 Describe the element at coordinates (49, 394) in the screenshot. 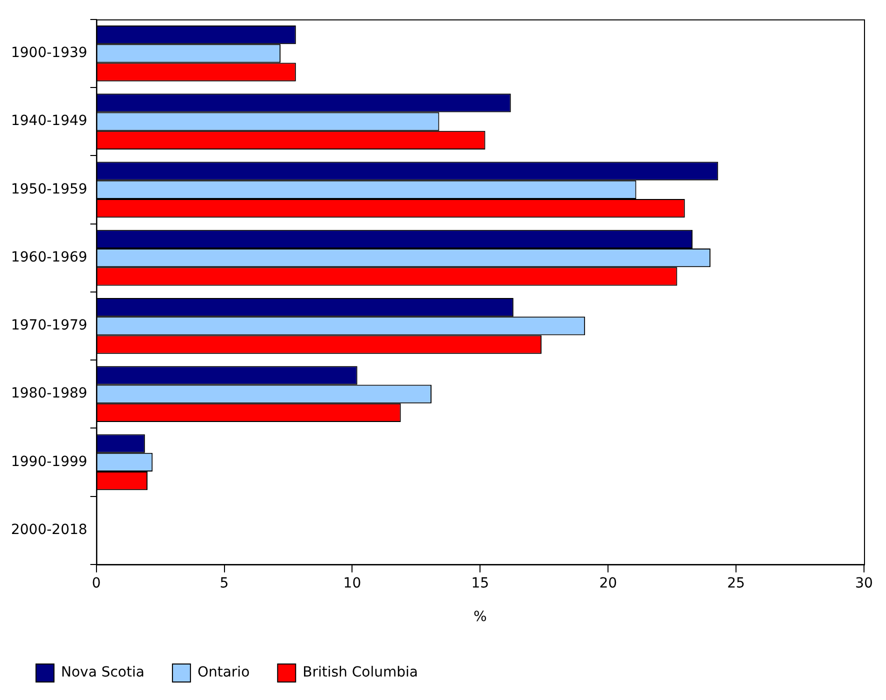

I see `y-tick-label: 1980-1989` at that location.